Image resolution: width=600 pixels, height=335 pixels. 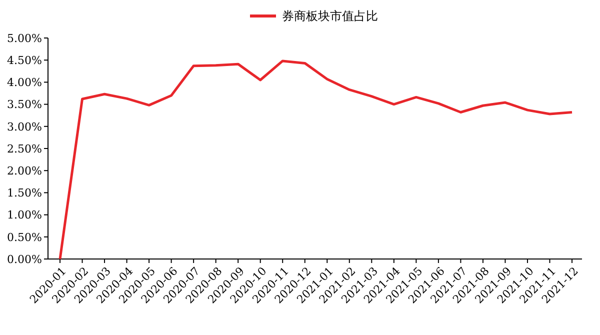 I want to click on y-tick-label: 0.00%, so click(x=24, y=259).